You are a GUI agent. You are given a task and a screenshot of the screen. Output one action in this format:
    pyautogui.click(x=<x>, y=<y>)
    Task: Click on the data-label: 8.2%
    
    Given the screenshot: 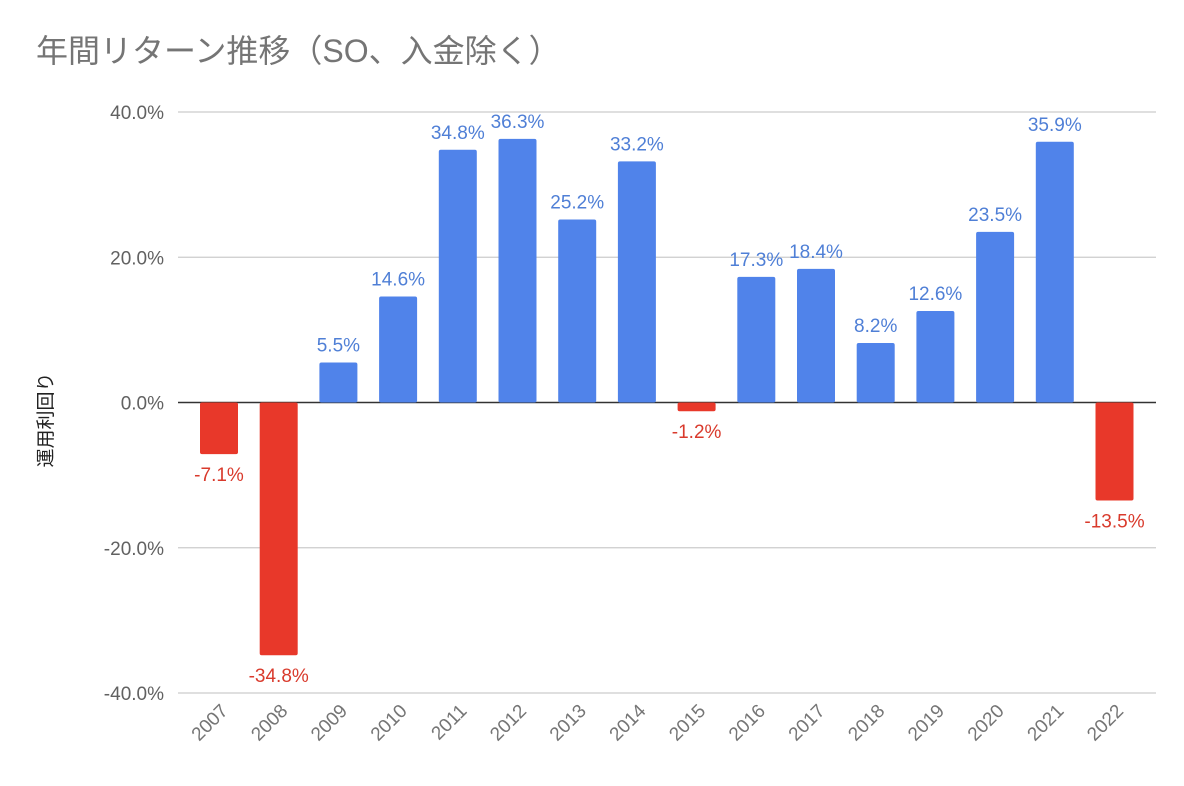 What is the action you would take?
    pyautogui.click(x=875, y=326)
    